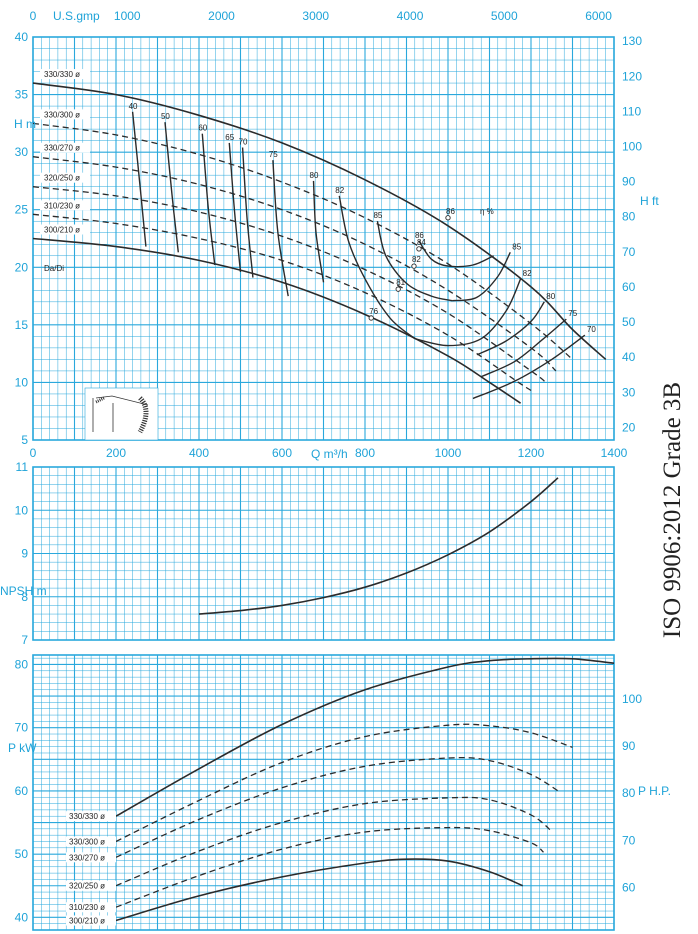  Describe the element at coordinates (22, 267) in the screenshot. I see `head-y-tick-label: 20` at that location.